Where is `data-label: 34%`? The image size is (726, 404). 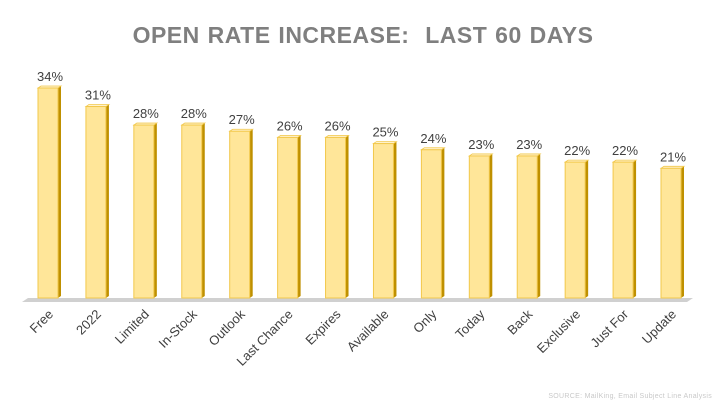
data-label: 34% is located at coordinates (50, 76).